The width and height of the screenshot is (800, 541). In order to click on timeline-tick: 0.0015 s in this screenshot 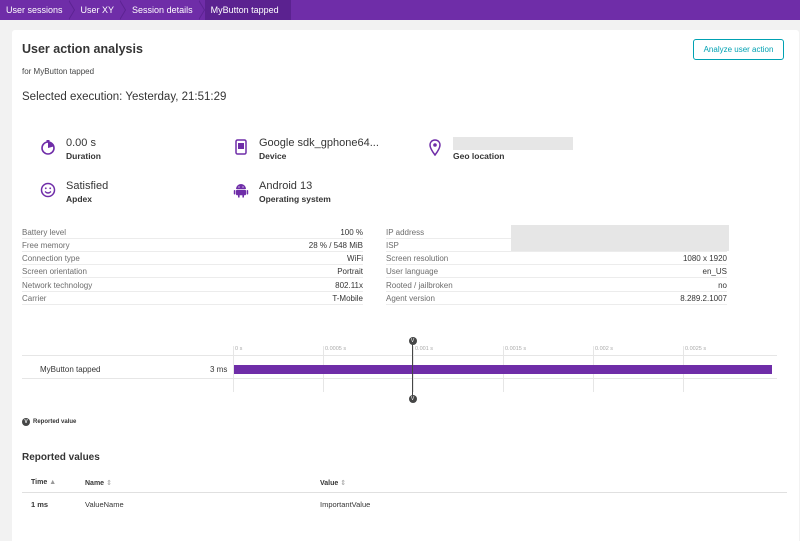, I will do `click(516, 349)`.